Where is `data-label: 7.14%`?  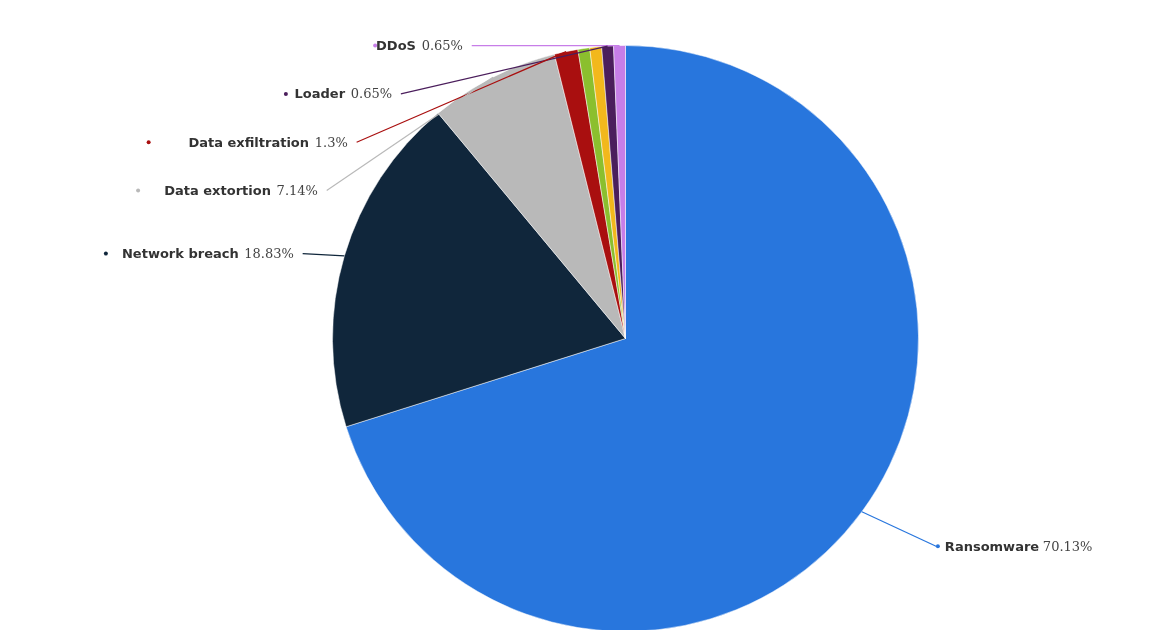
data-label: 7.14% is located at coordinates (297, 191).